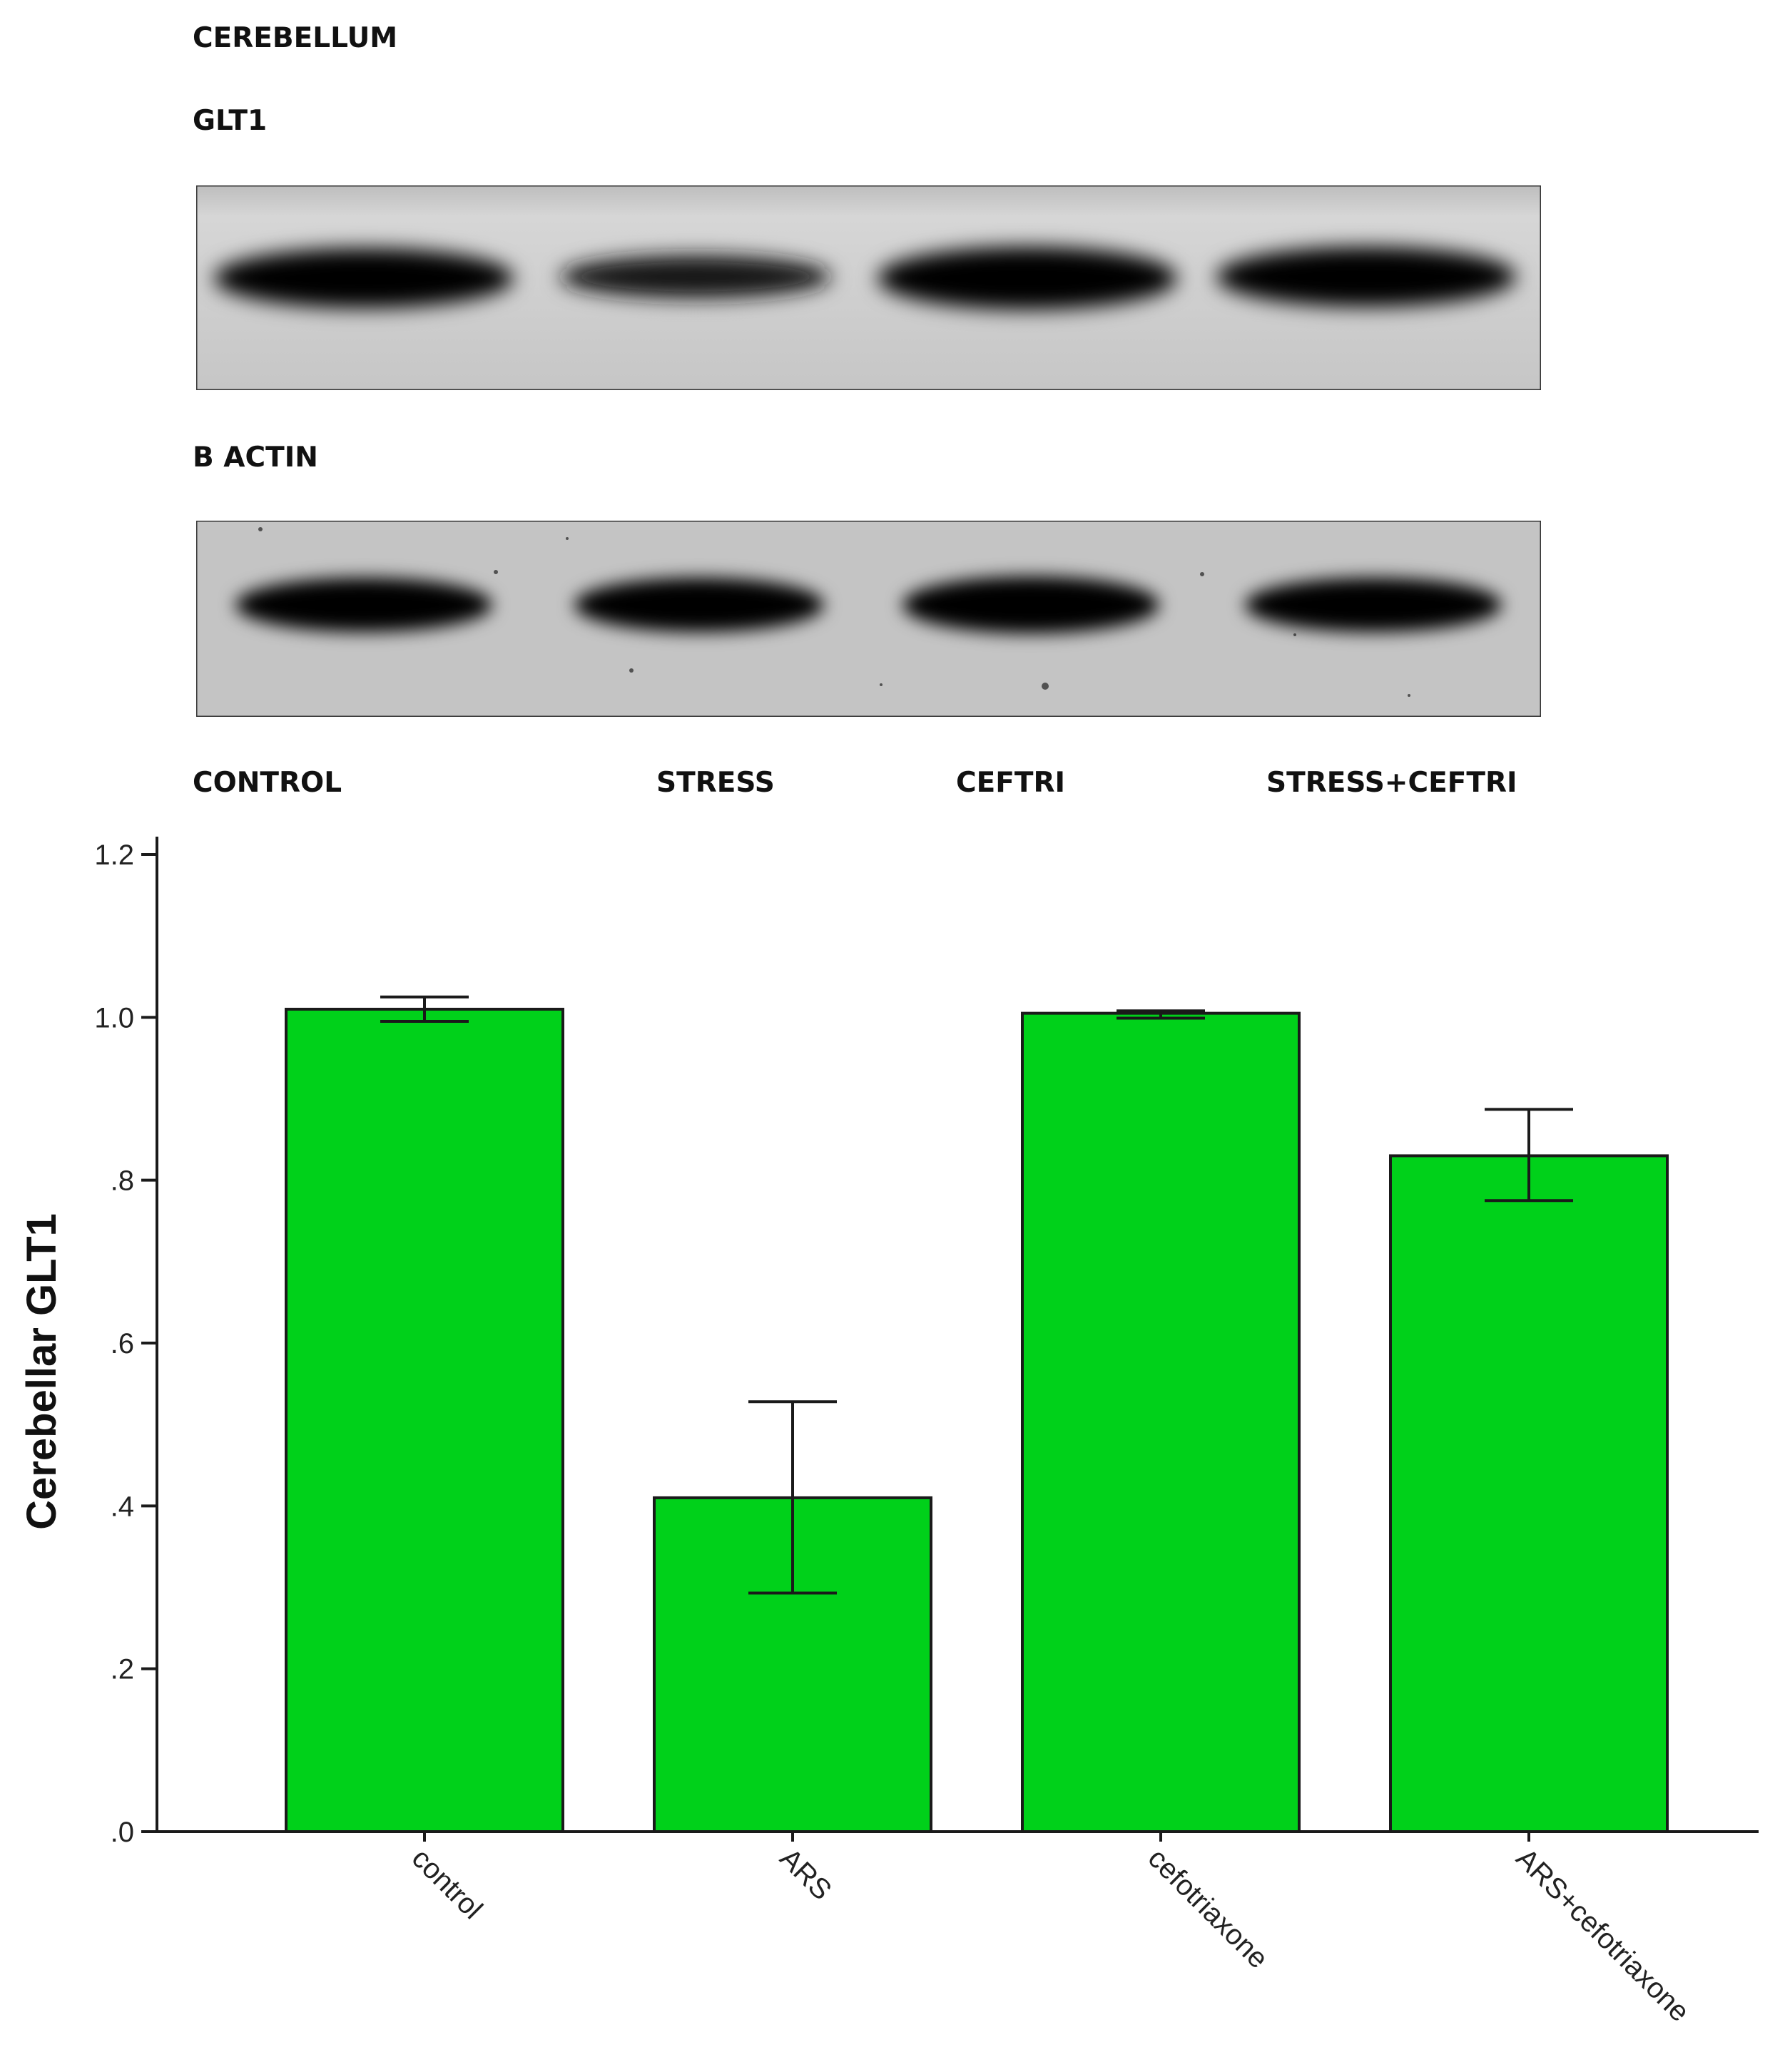  I want to click on beta-actin-western-blot, so click(868, 619).